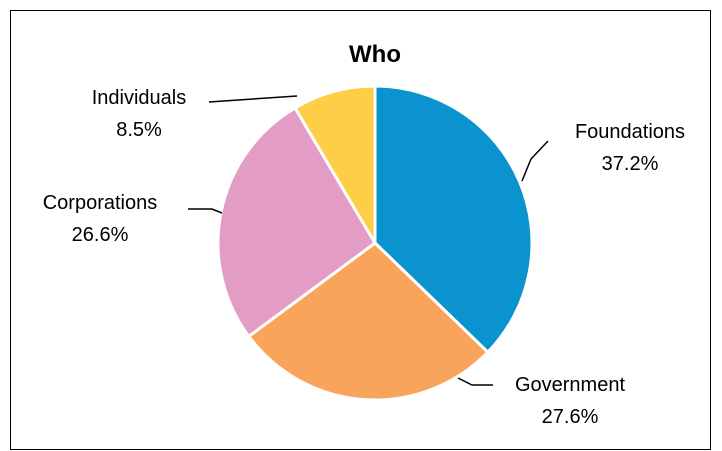 The height and width of the screenshot is (451, 722). Describe the element at coordinates (475, 381) in the screenshot. I see `leader-line-government` at that location.